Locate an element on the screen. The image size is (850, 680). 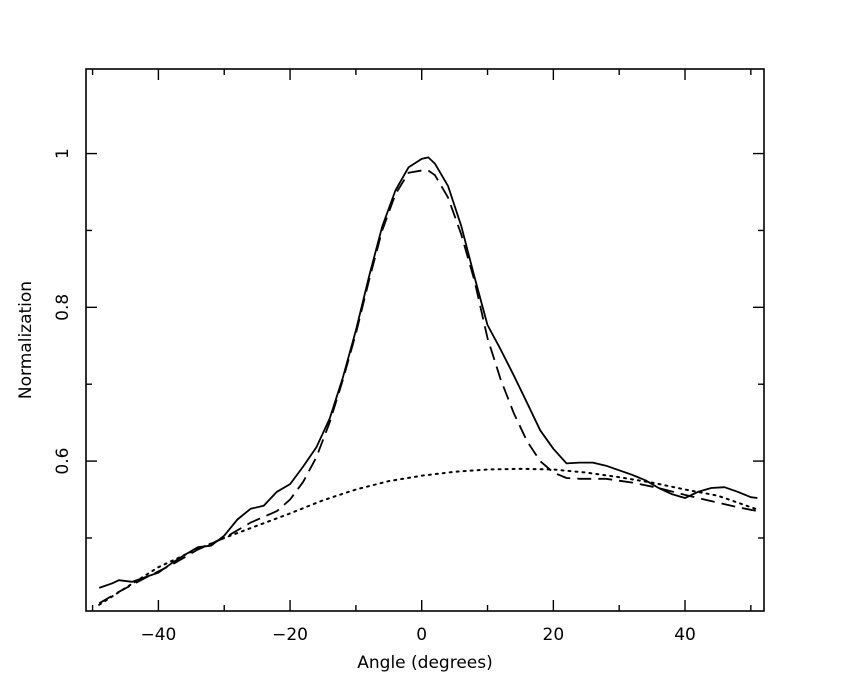
x-axis-label: Angle (degrees) is located at coordinates (424, 663).